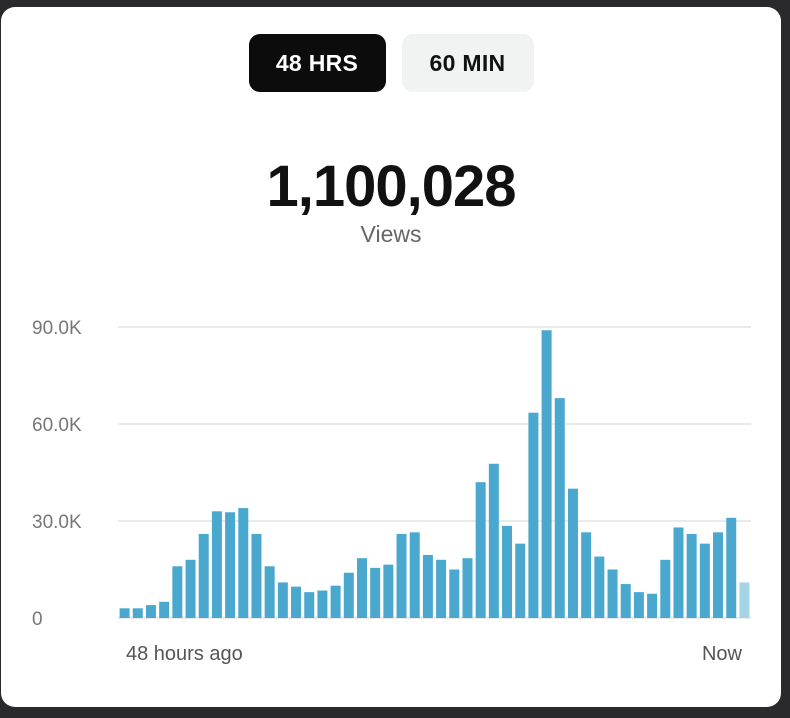 The height and width of the screenshot is (718, 790). Describe the element at coordinates (391, 186) in the screenshot. I see `views-total: 1,100,028` at that location.